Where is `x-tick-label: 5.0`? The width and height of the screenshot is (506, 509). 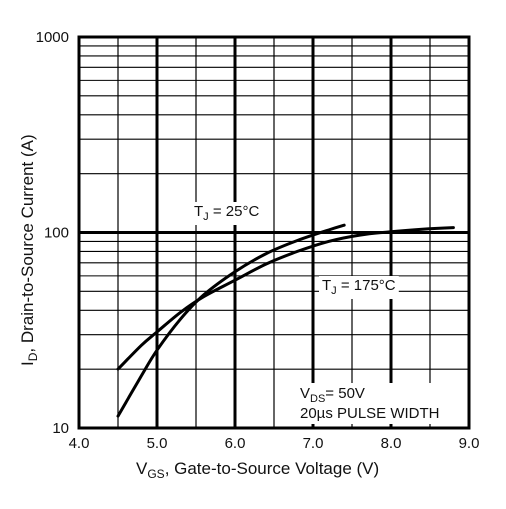
x-tick-label: 5.0 is located at coordinates (157, 443).